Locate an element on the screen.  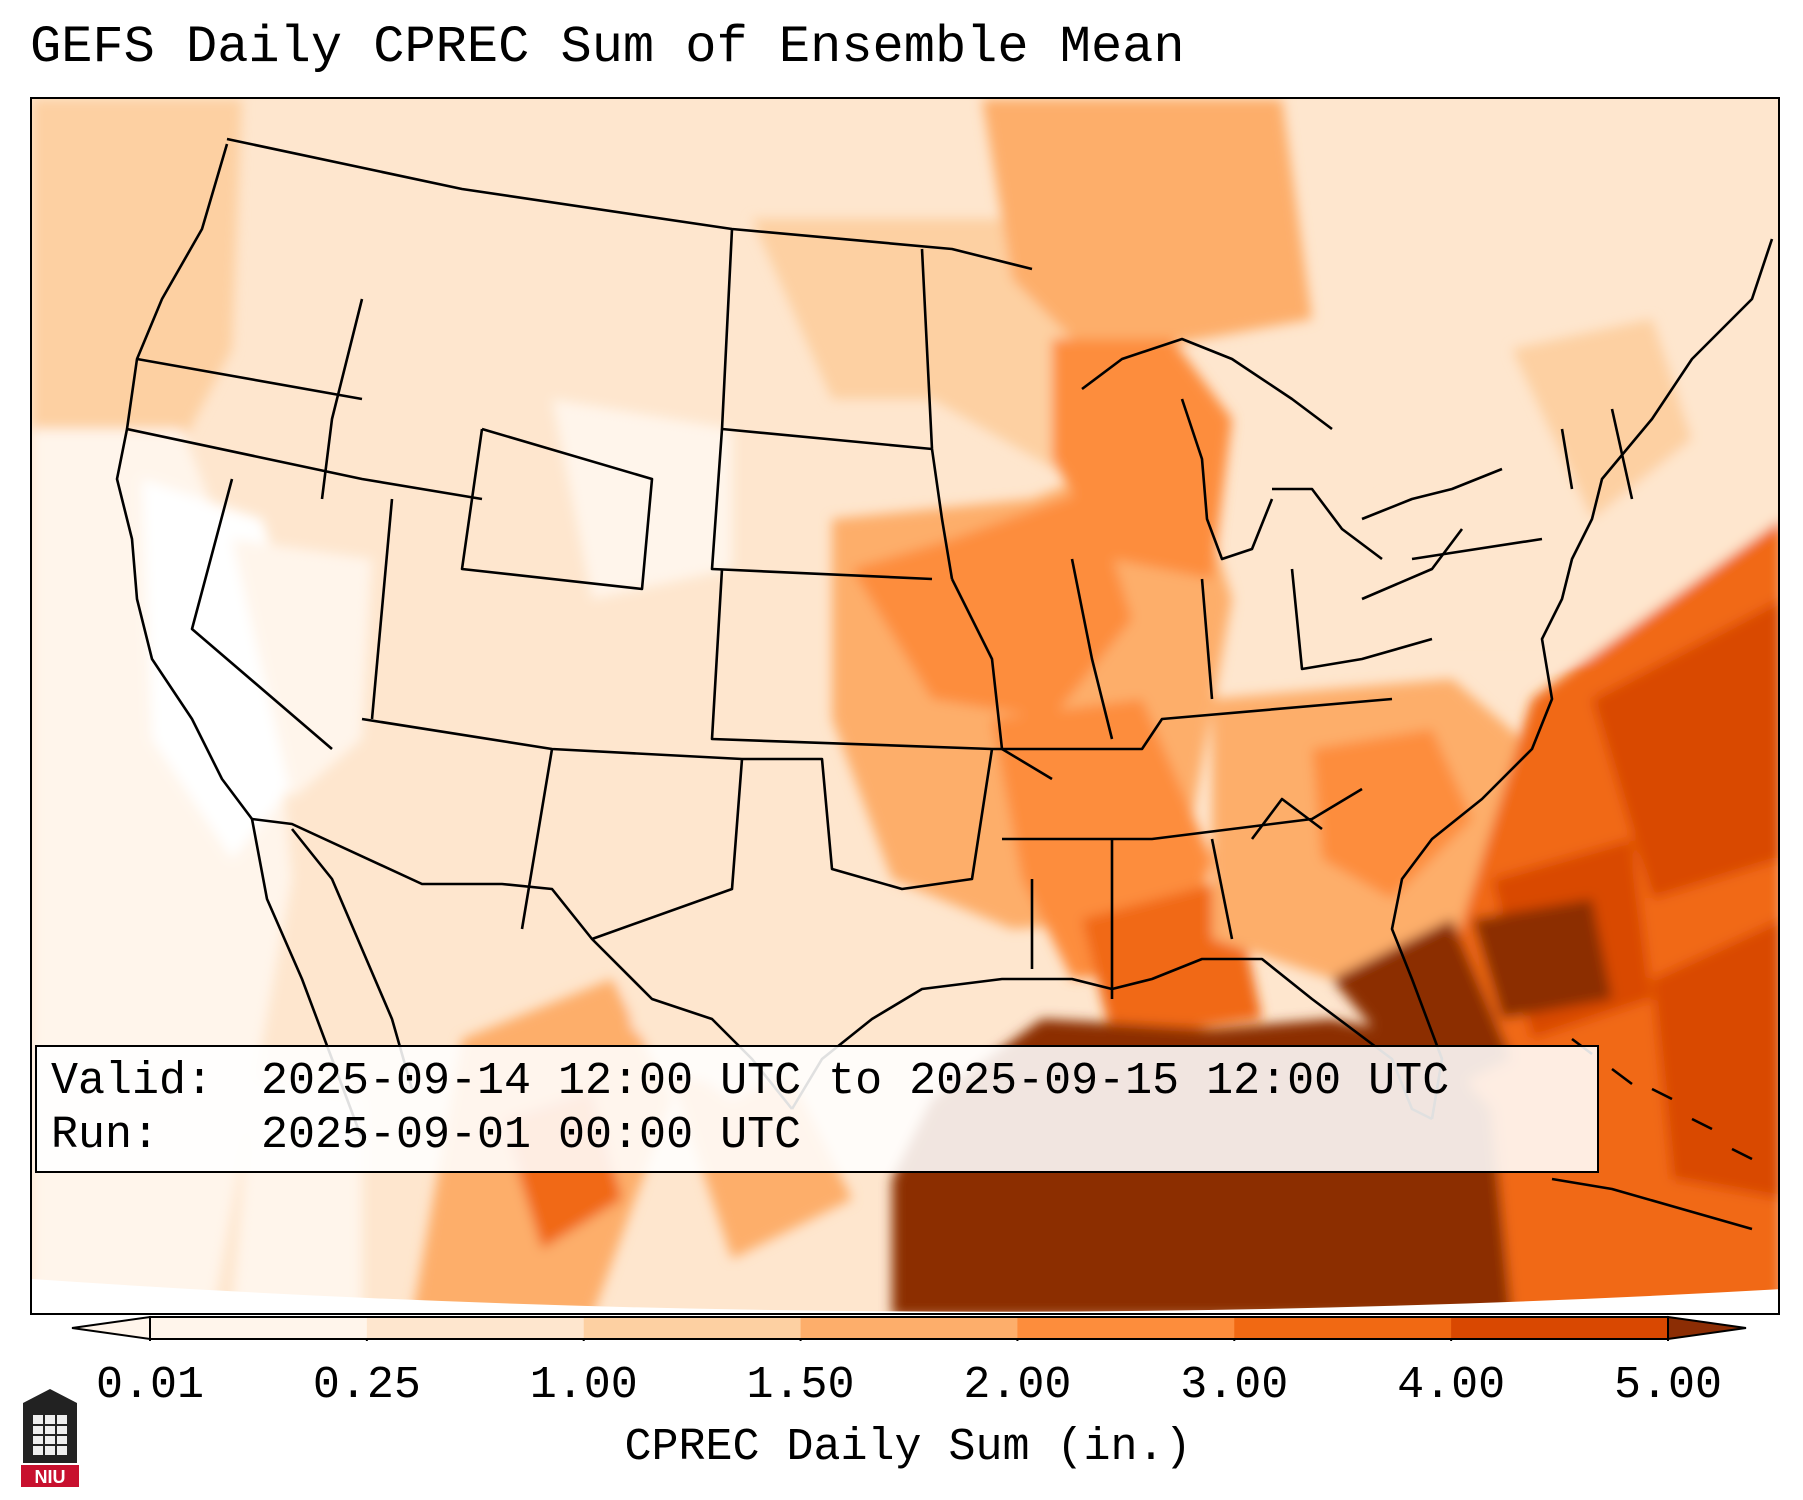
map-title: GEFS Daily CPREC Sum of Ensemble Mean is located at coordinates (607, 47).